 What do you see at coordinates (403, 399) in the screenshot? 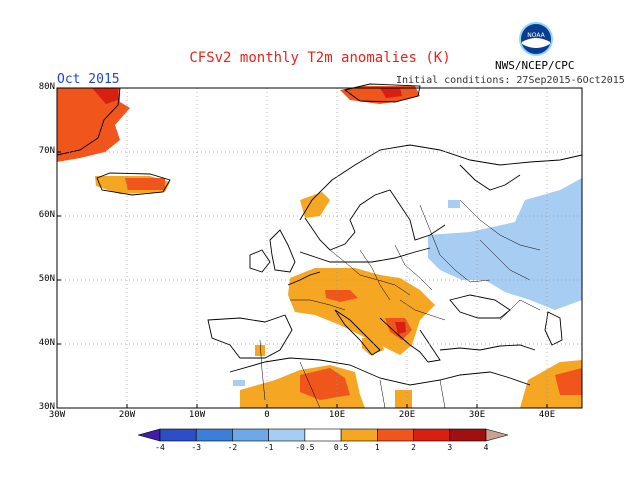
I see `anomaly-libya` at bounding box center [403, 399].